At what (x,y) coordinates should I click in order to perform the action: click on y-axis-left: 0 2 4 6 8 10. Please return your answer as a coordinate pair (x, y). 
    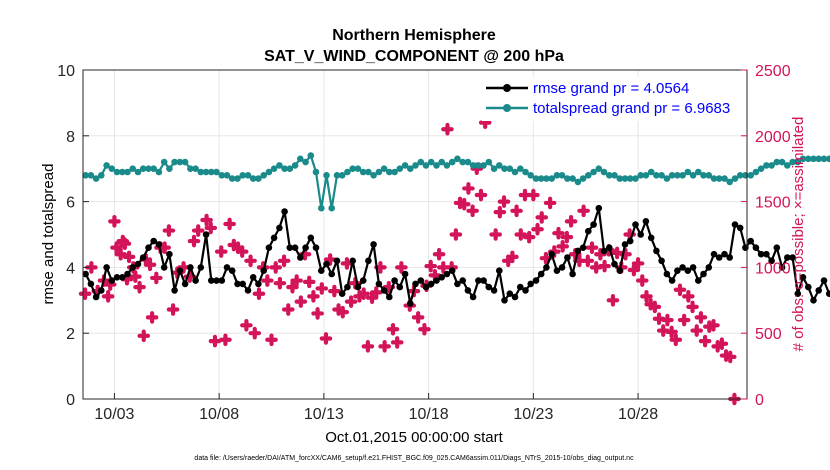
    Looking at the image, I should click on (73, 236).